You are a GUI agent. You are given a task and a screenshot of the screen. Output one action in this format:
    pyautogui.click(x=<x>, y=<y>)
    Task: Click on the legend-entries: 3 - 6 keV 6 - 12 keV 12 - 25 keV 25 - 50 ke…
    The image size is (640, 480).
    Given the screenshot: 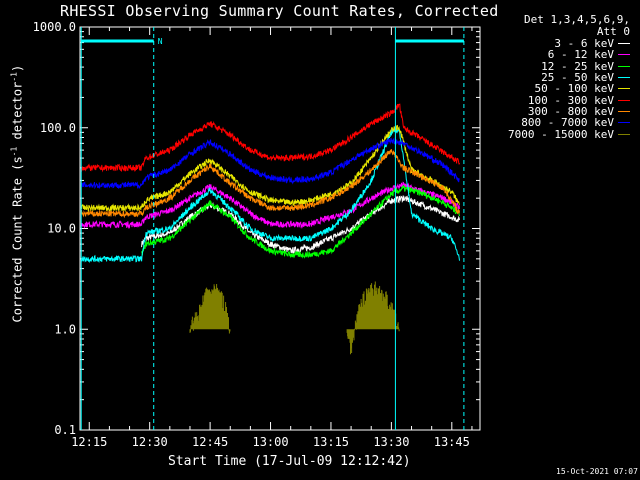 What is the action you would take?
    pyautogui.click(x=561, y=89)
    